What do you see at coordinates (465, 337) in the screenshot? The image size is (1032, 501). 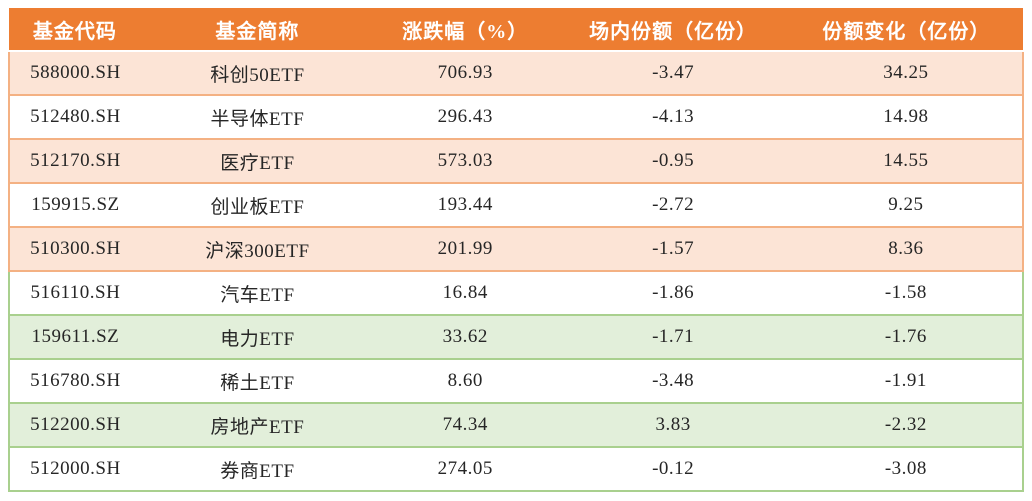 I see `cell-change-pct: 33.62` at bounding box center [465, 337].